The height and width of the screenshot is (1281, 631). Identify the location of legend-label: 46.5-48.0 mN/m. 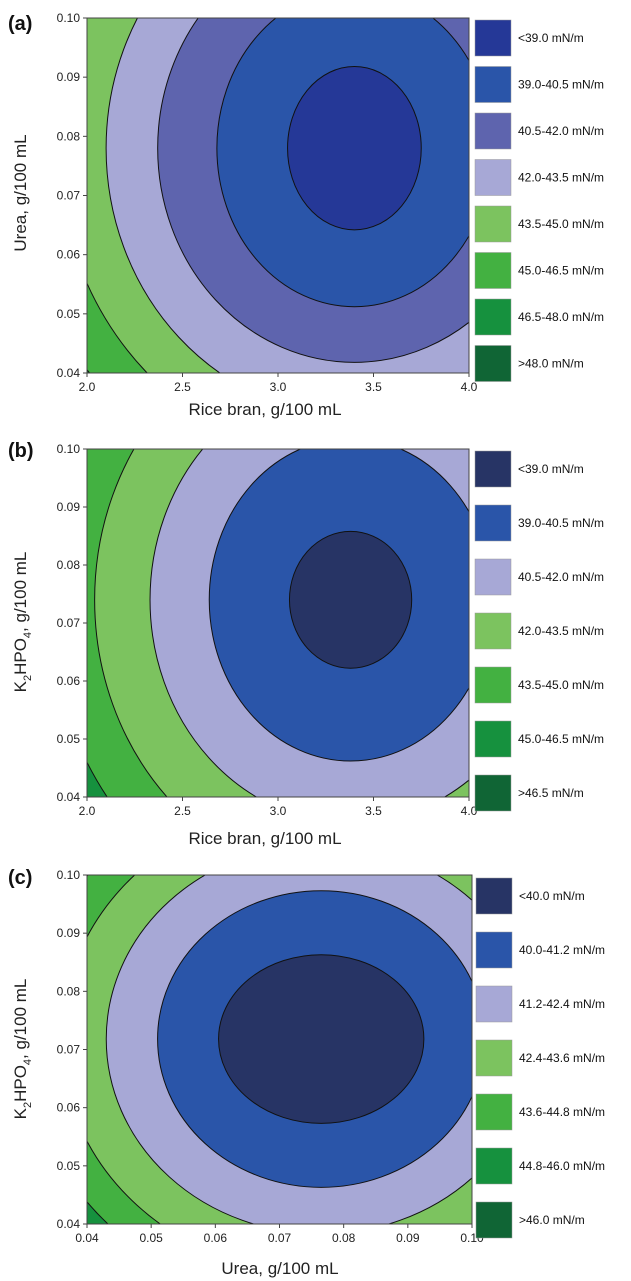
(561, 317).